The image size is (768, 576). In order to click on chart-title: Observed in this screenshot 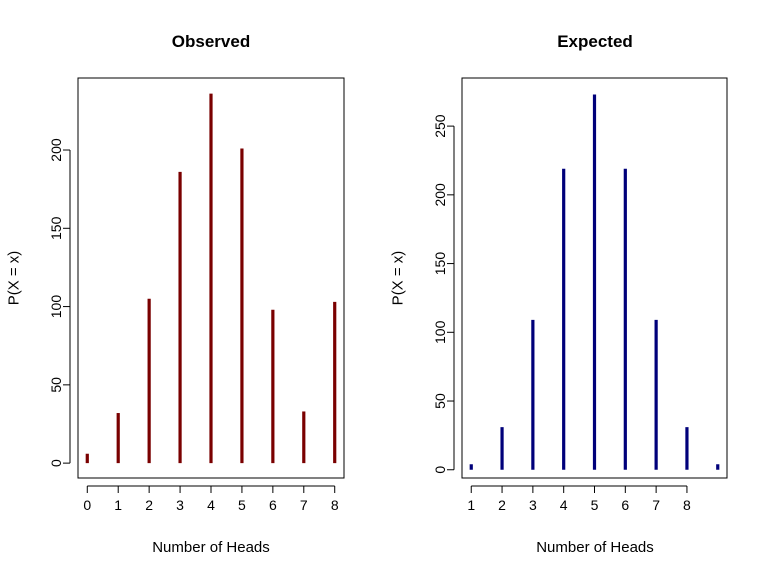, I will do `click(211, 41)`.